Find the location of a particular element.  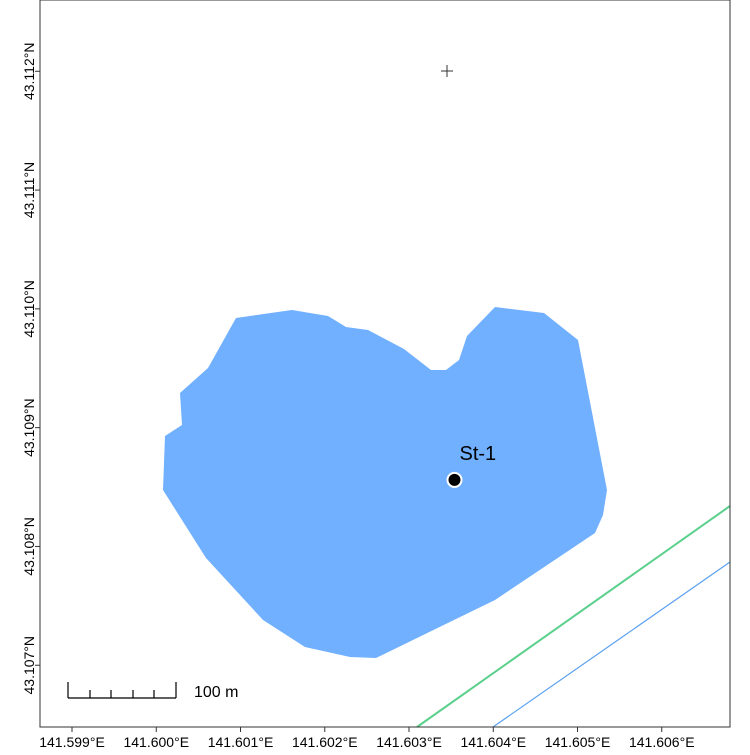

river is located at coordinates (611, 644).